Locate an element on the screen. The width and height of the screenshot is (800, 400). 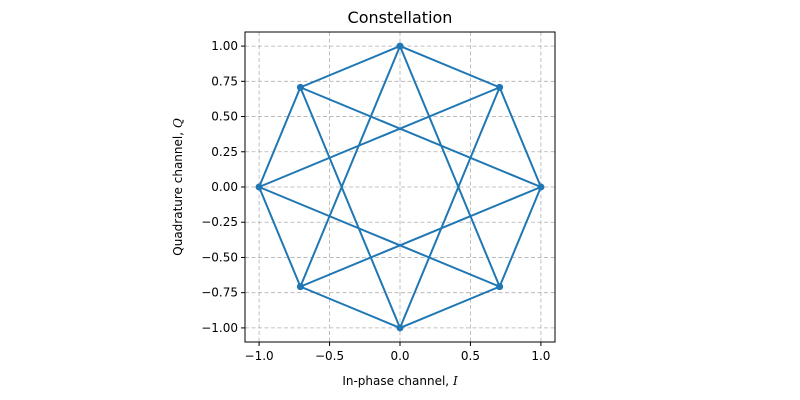
y-axis-label: Quadrature channel, Q is located at coordinates (178, 187).